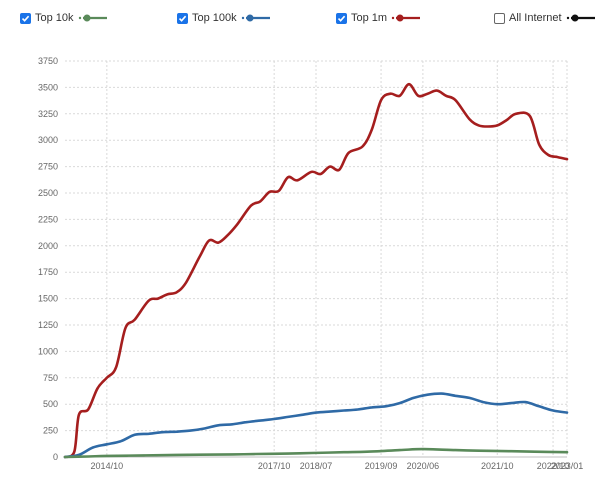 This screenshot has width=615, height=489. What do you see at coordinates (54, 18) in the screenshot?
I see `legend-label-top-10k: Top 10k` at bounding box center [54, 18].